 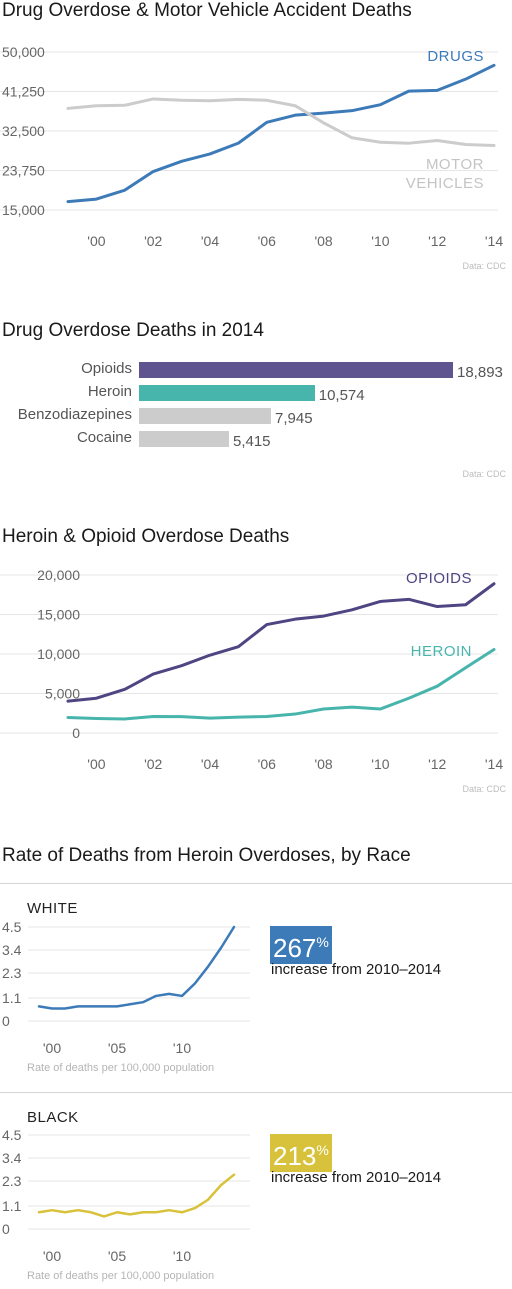 I want to click on divider-top, so click(x=256, y=883).